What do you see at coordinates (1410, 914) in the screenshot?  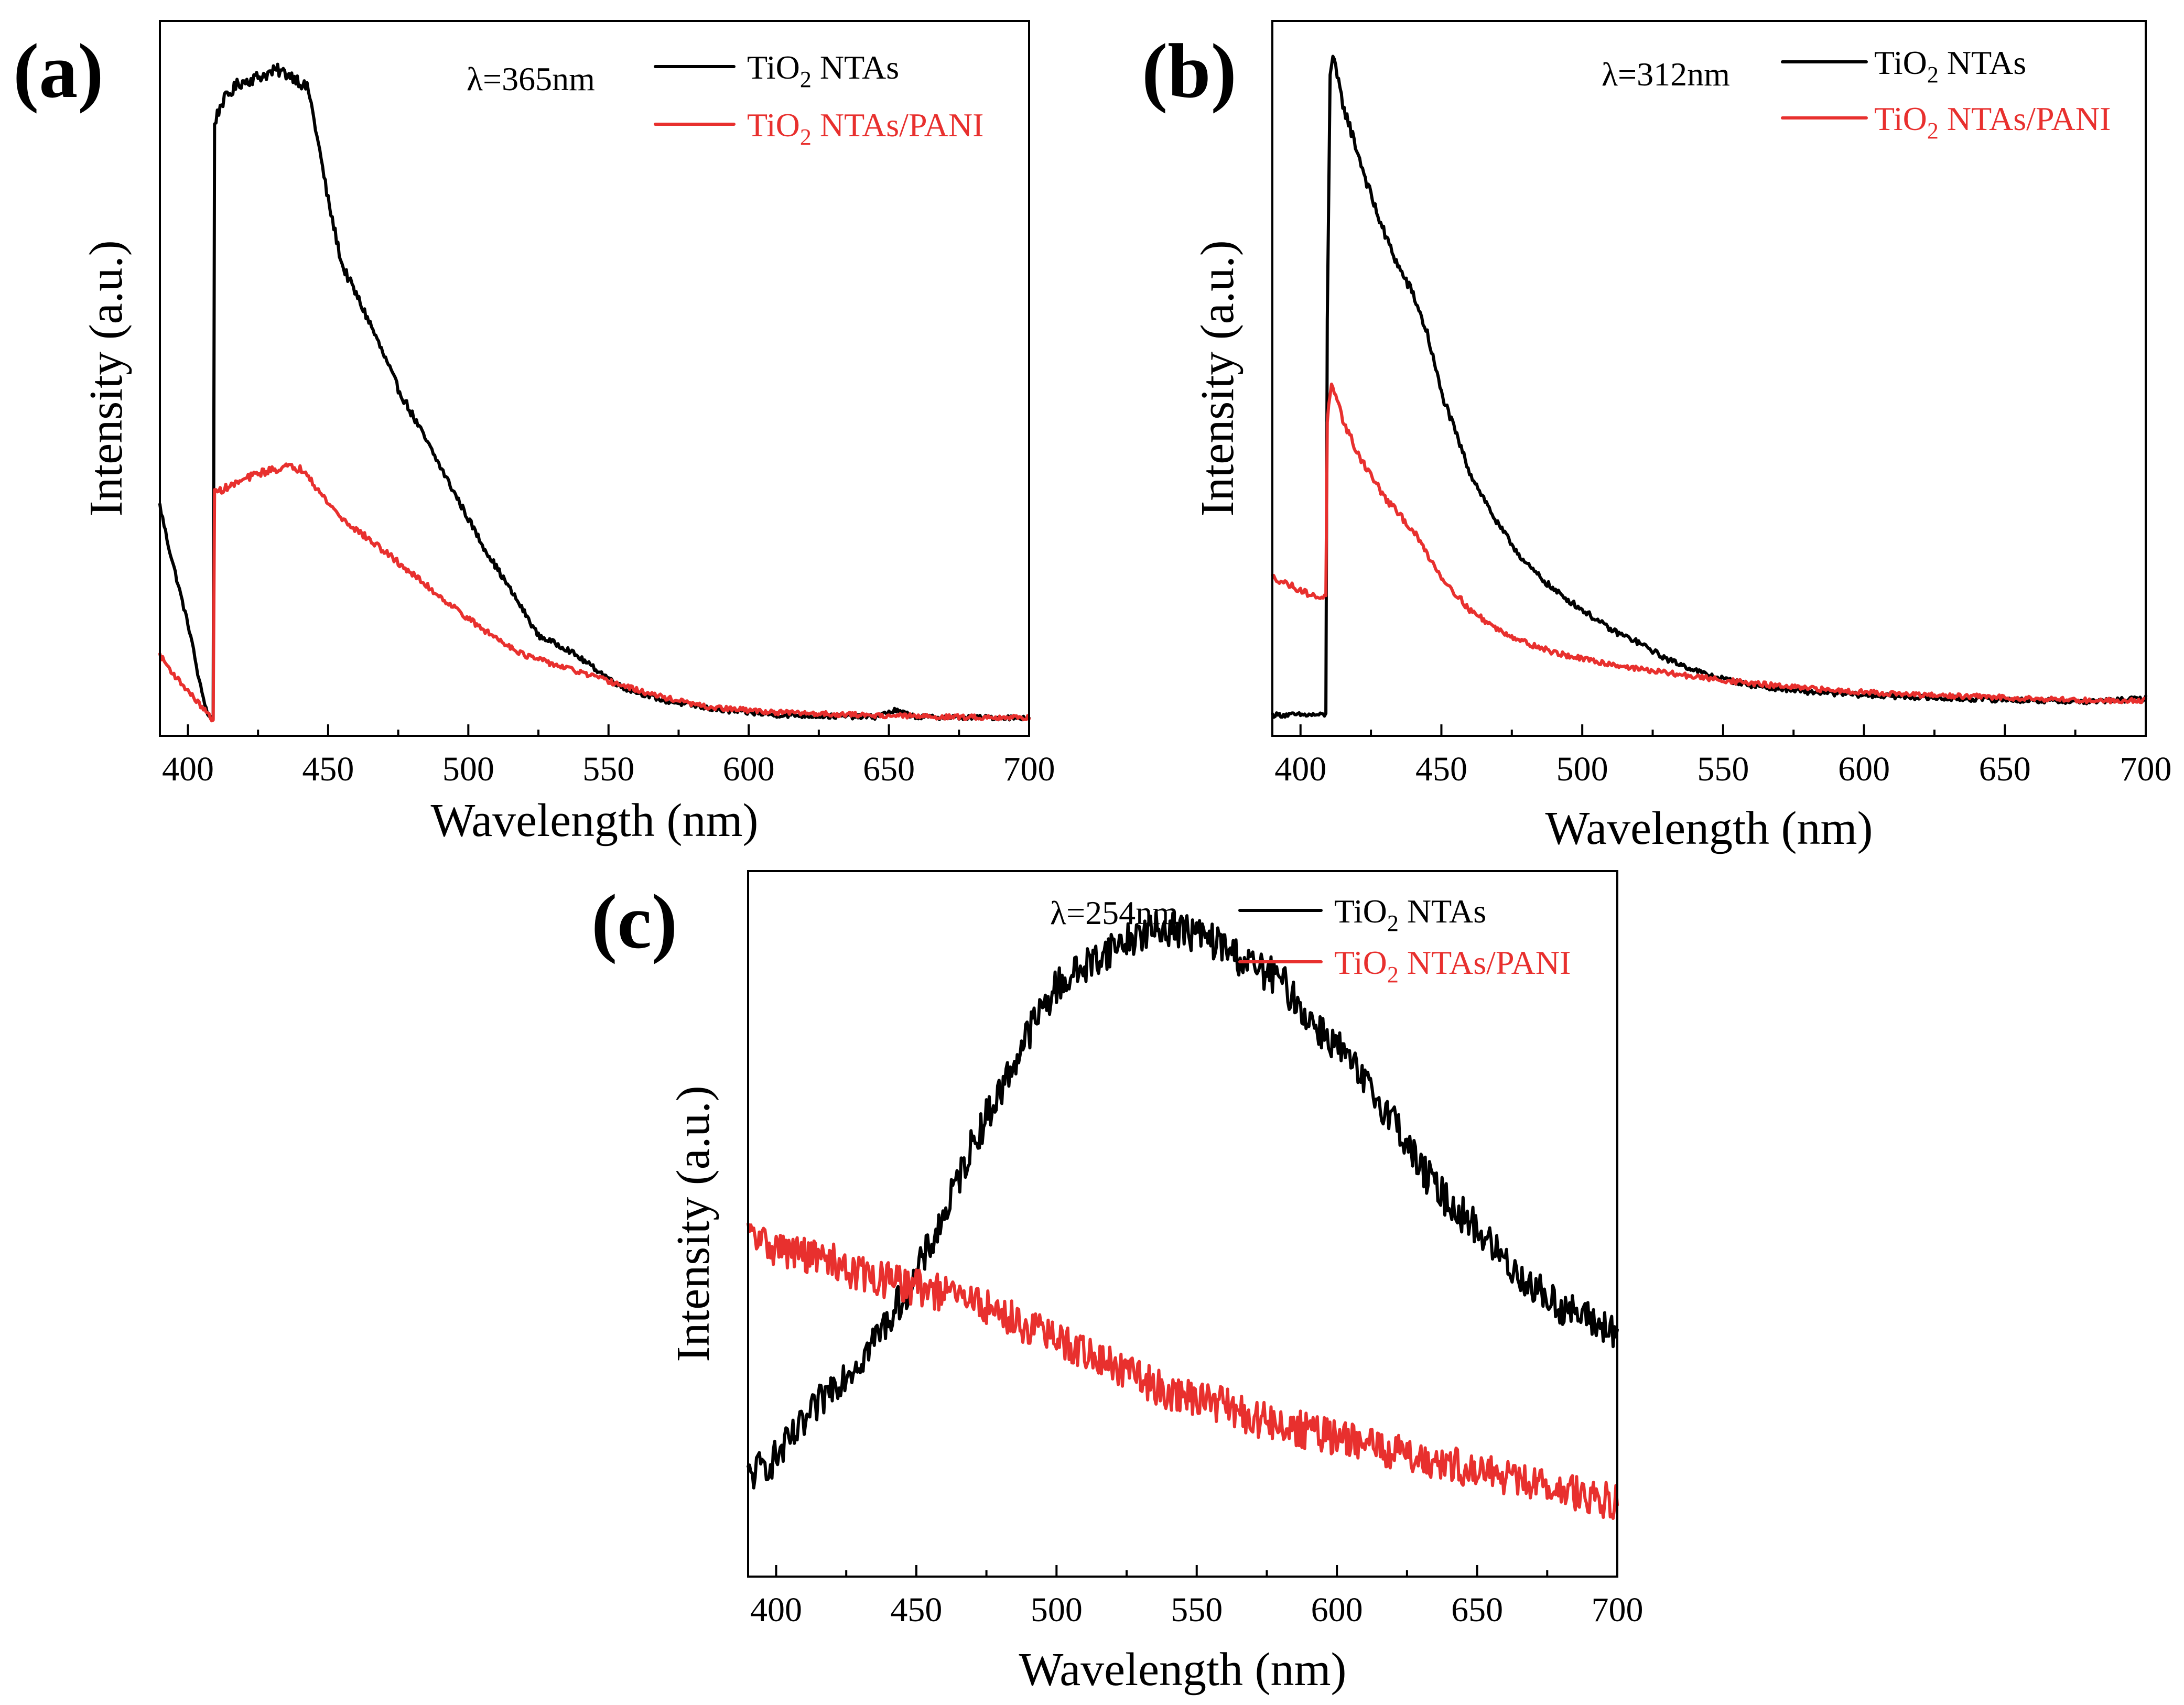 I see `panel-c-legend-label-tio2: TiO2 NTAs` at bounding box center [1410, 914].